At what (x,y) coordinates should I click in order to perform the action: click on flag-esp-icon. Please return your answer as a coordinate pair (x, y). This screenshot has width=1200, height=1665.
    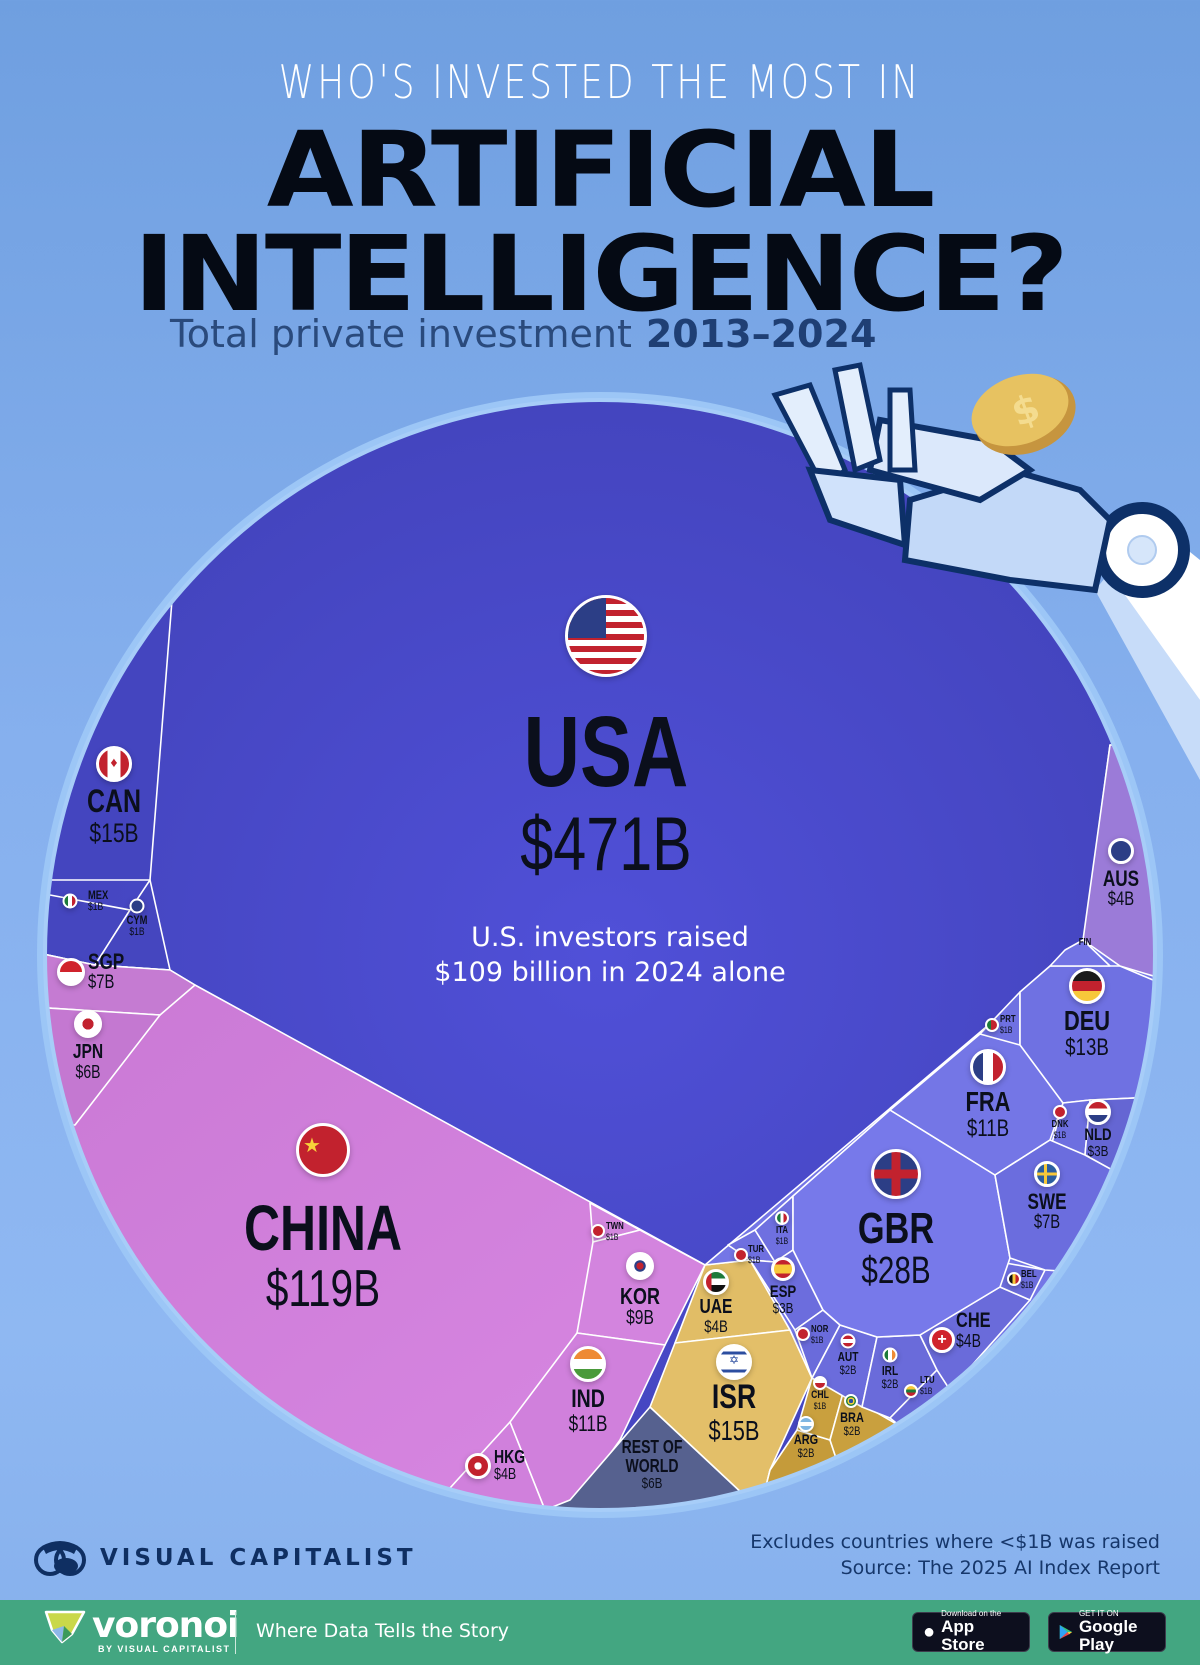
    Looking at the image, I should click on (783, 1269).